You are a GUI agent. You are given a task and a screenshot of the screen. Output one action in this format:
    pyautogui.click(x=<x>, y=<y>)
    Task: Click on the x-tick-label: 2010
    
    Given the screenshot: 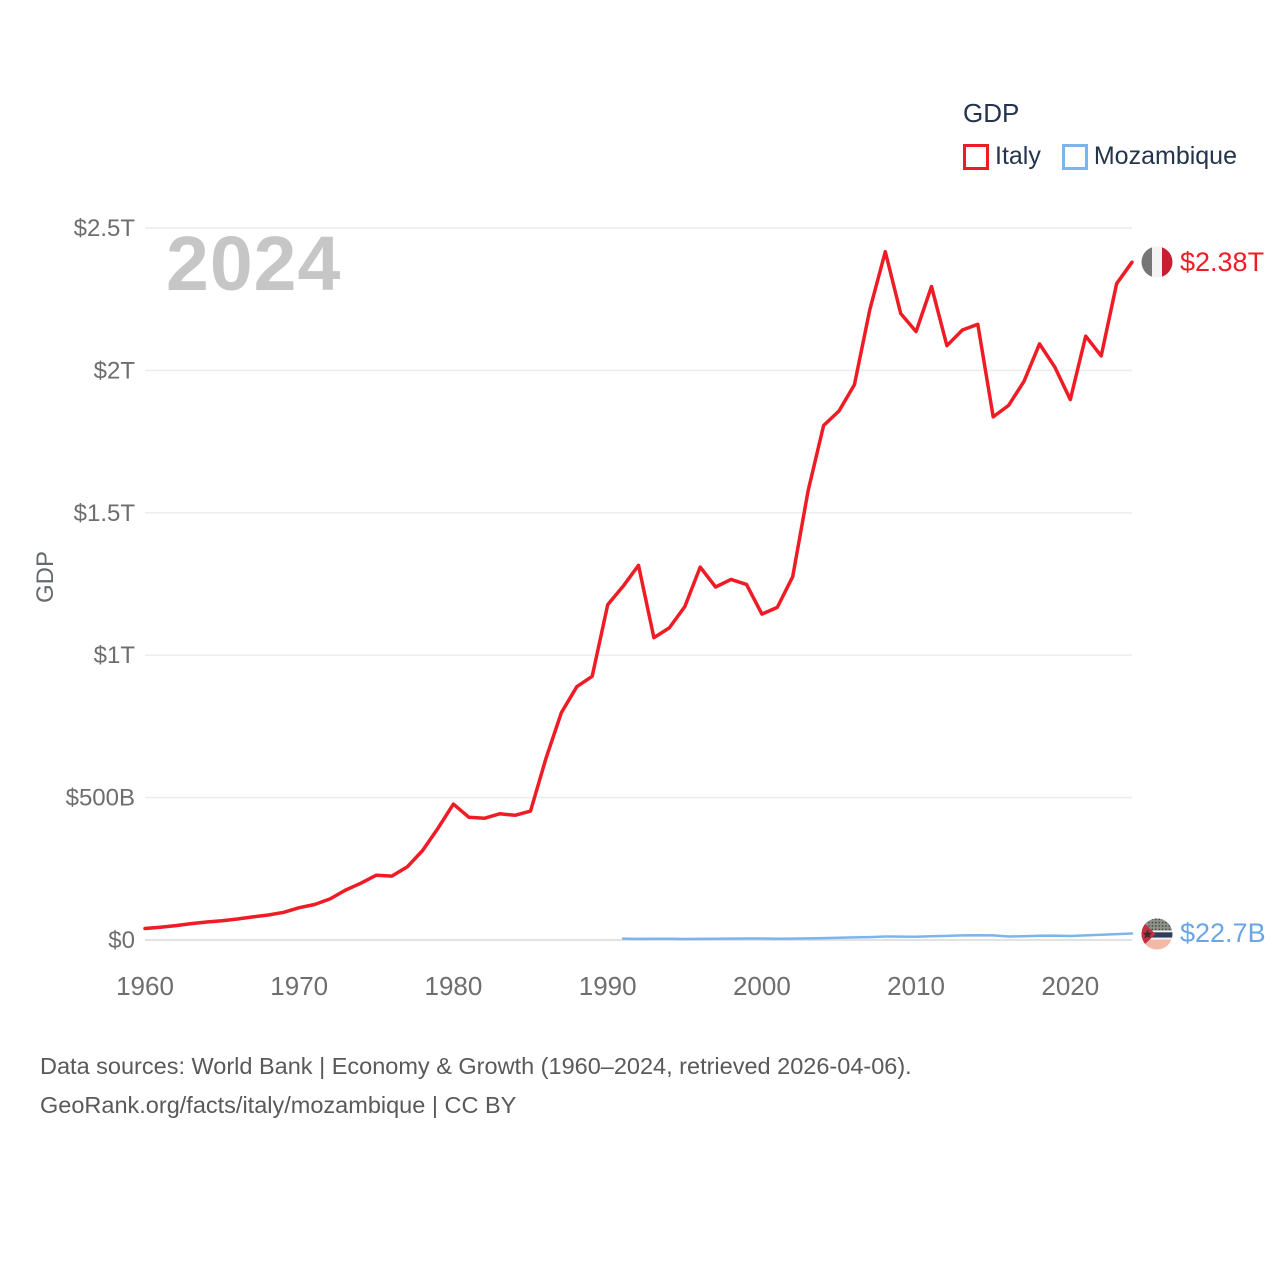 What is the action you would take?
    pyautogui.click(x=916, y=986)
    